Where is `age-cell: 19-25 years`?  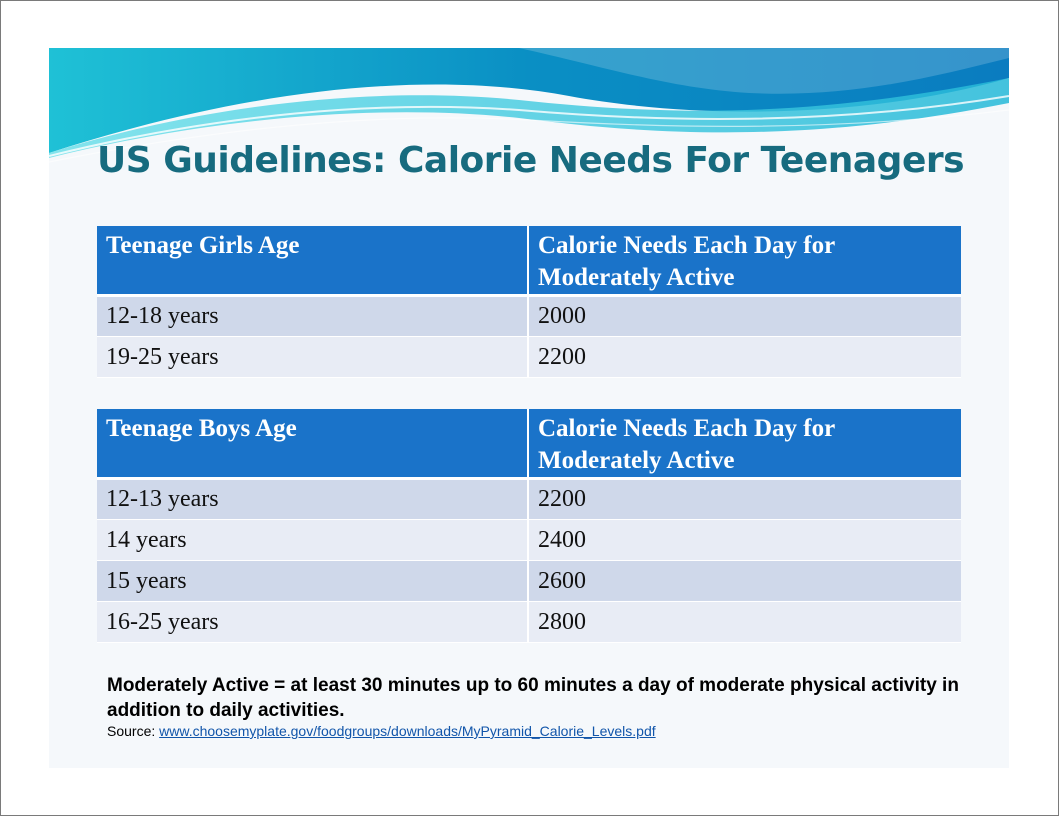
age-cell: 19-25 years is located at coordinates (313, 357).